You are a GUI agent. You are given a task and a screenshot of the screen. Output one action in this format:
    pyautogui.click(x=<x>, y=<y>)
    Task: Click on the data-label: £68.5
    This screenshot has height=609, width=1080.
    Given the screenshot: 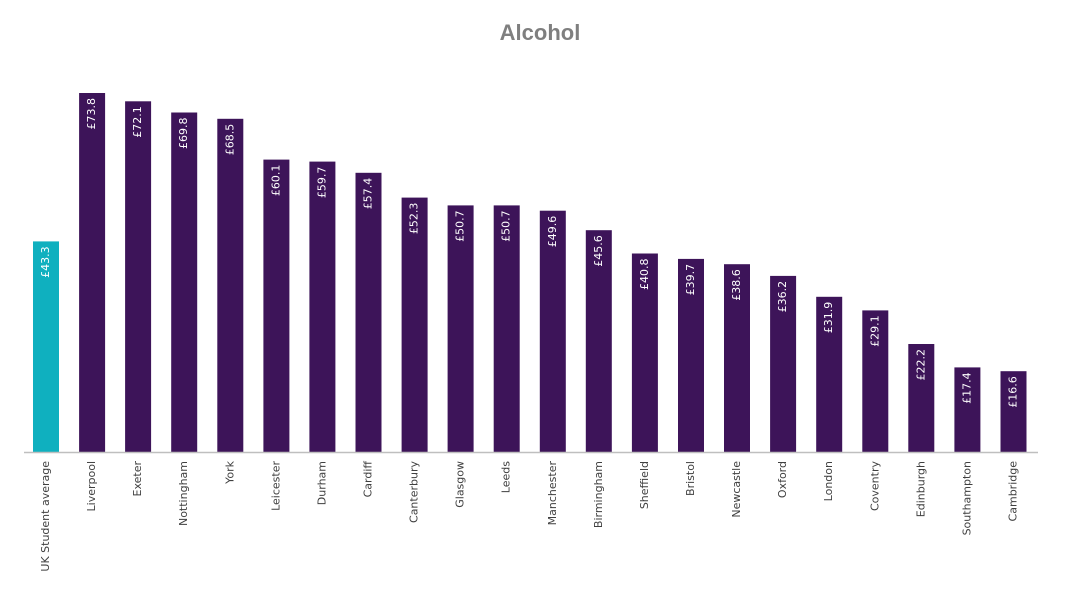 What is the action you would take?
    pyautogui.click(x=229, y=140)
    